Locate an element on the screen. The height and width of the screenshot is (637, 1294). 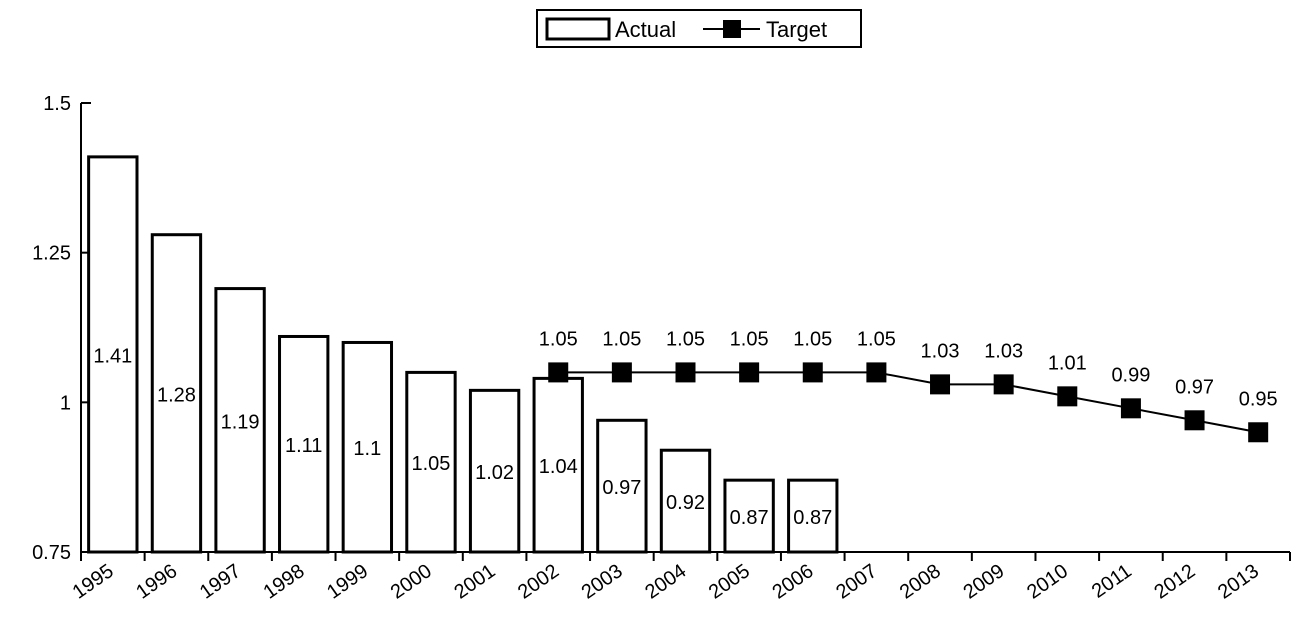
x-tick-label: 2010 is located at coordinates (1047, 582).